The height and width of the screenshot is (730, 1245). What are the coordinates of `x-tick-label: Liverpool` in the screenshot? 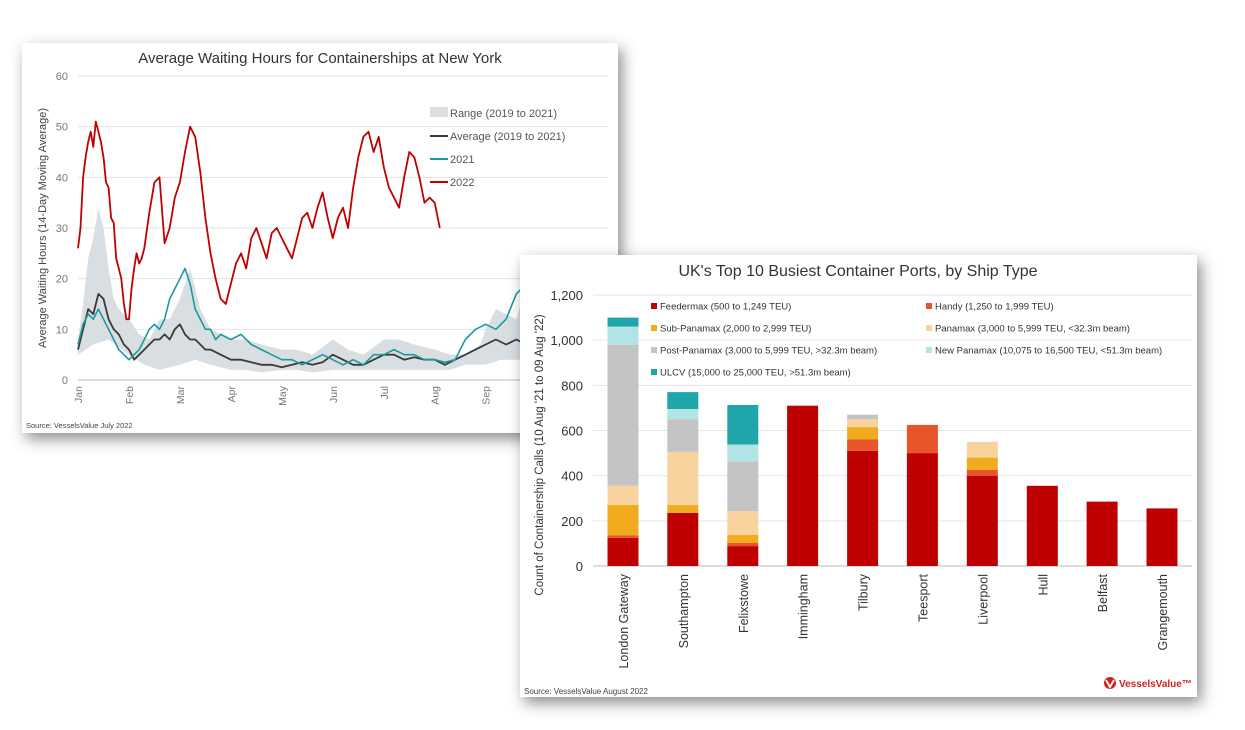 It's located at (983, 599).